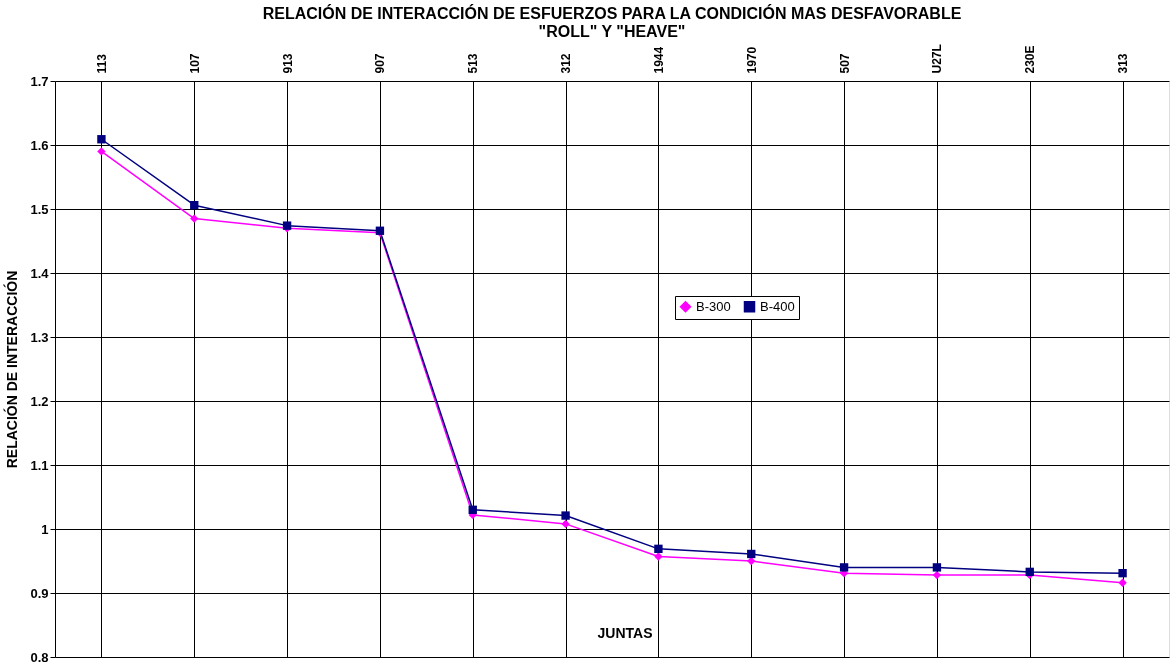  Describe the element at coordinates (658, 60) in the screenshot. I see `x-tick-label: 1944` at that location.